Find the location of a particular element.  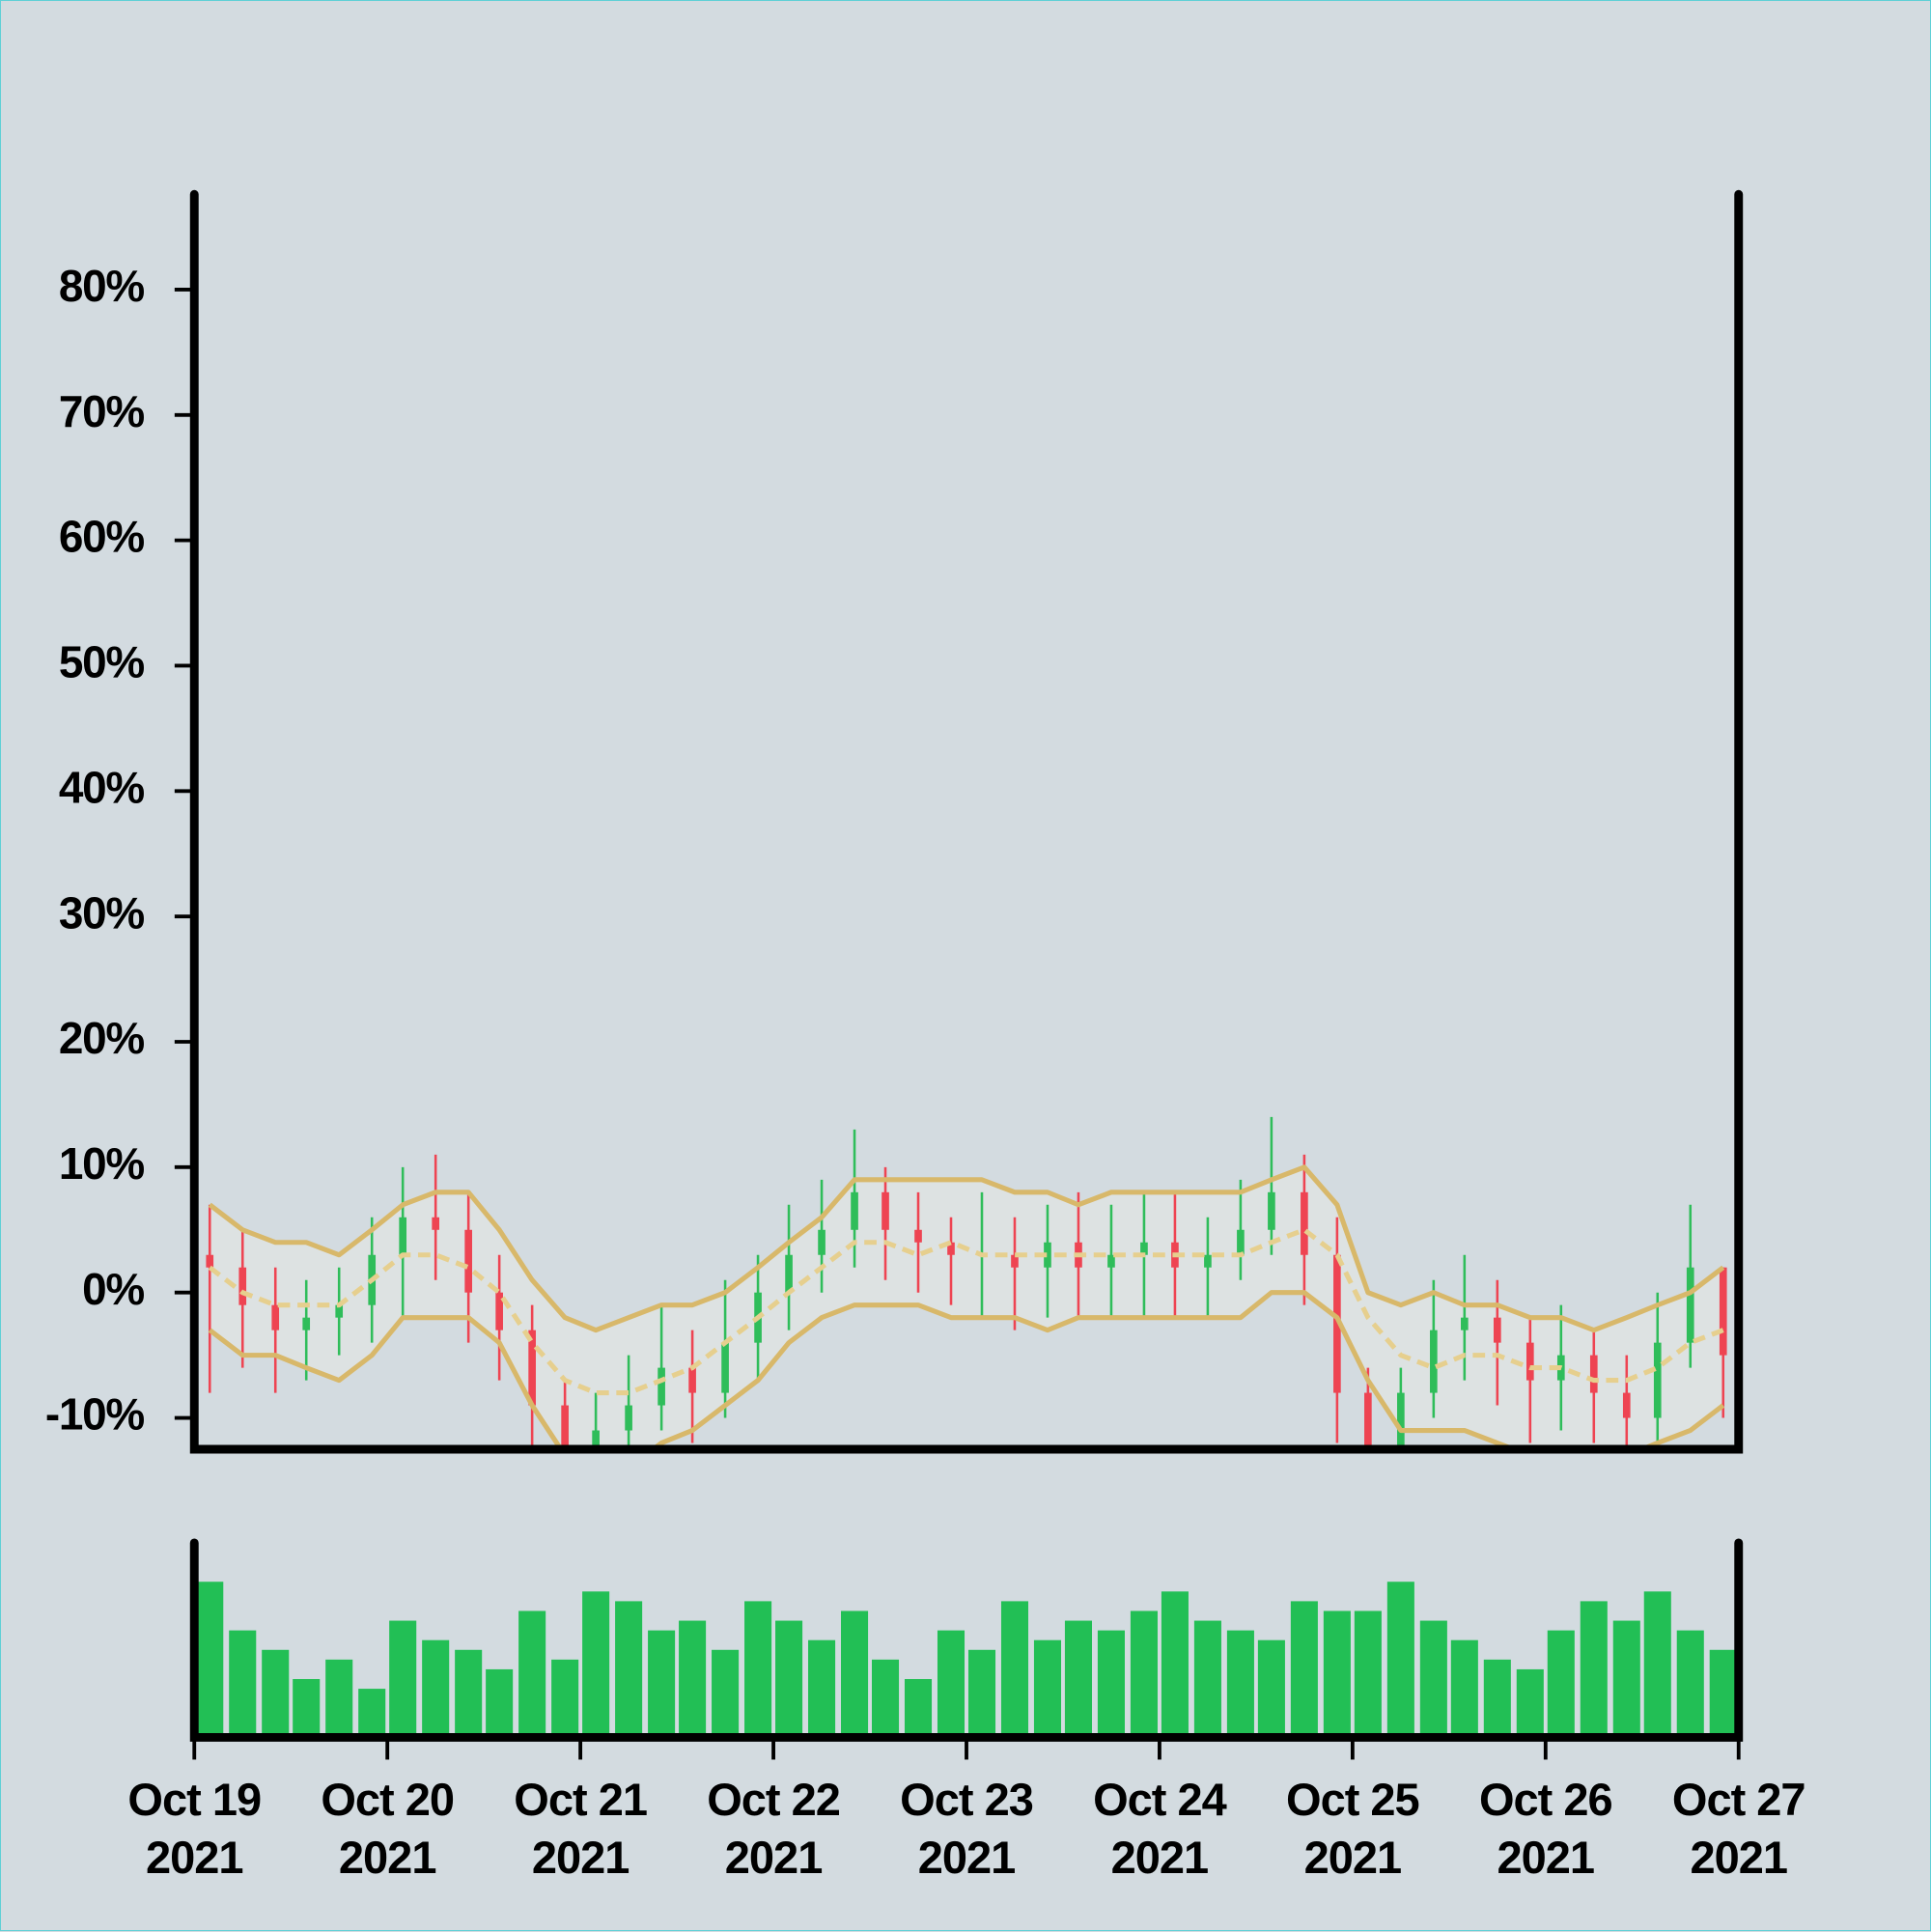

band-middle is located at coordinates (966, 1312).